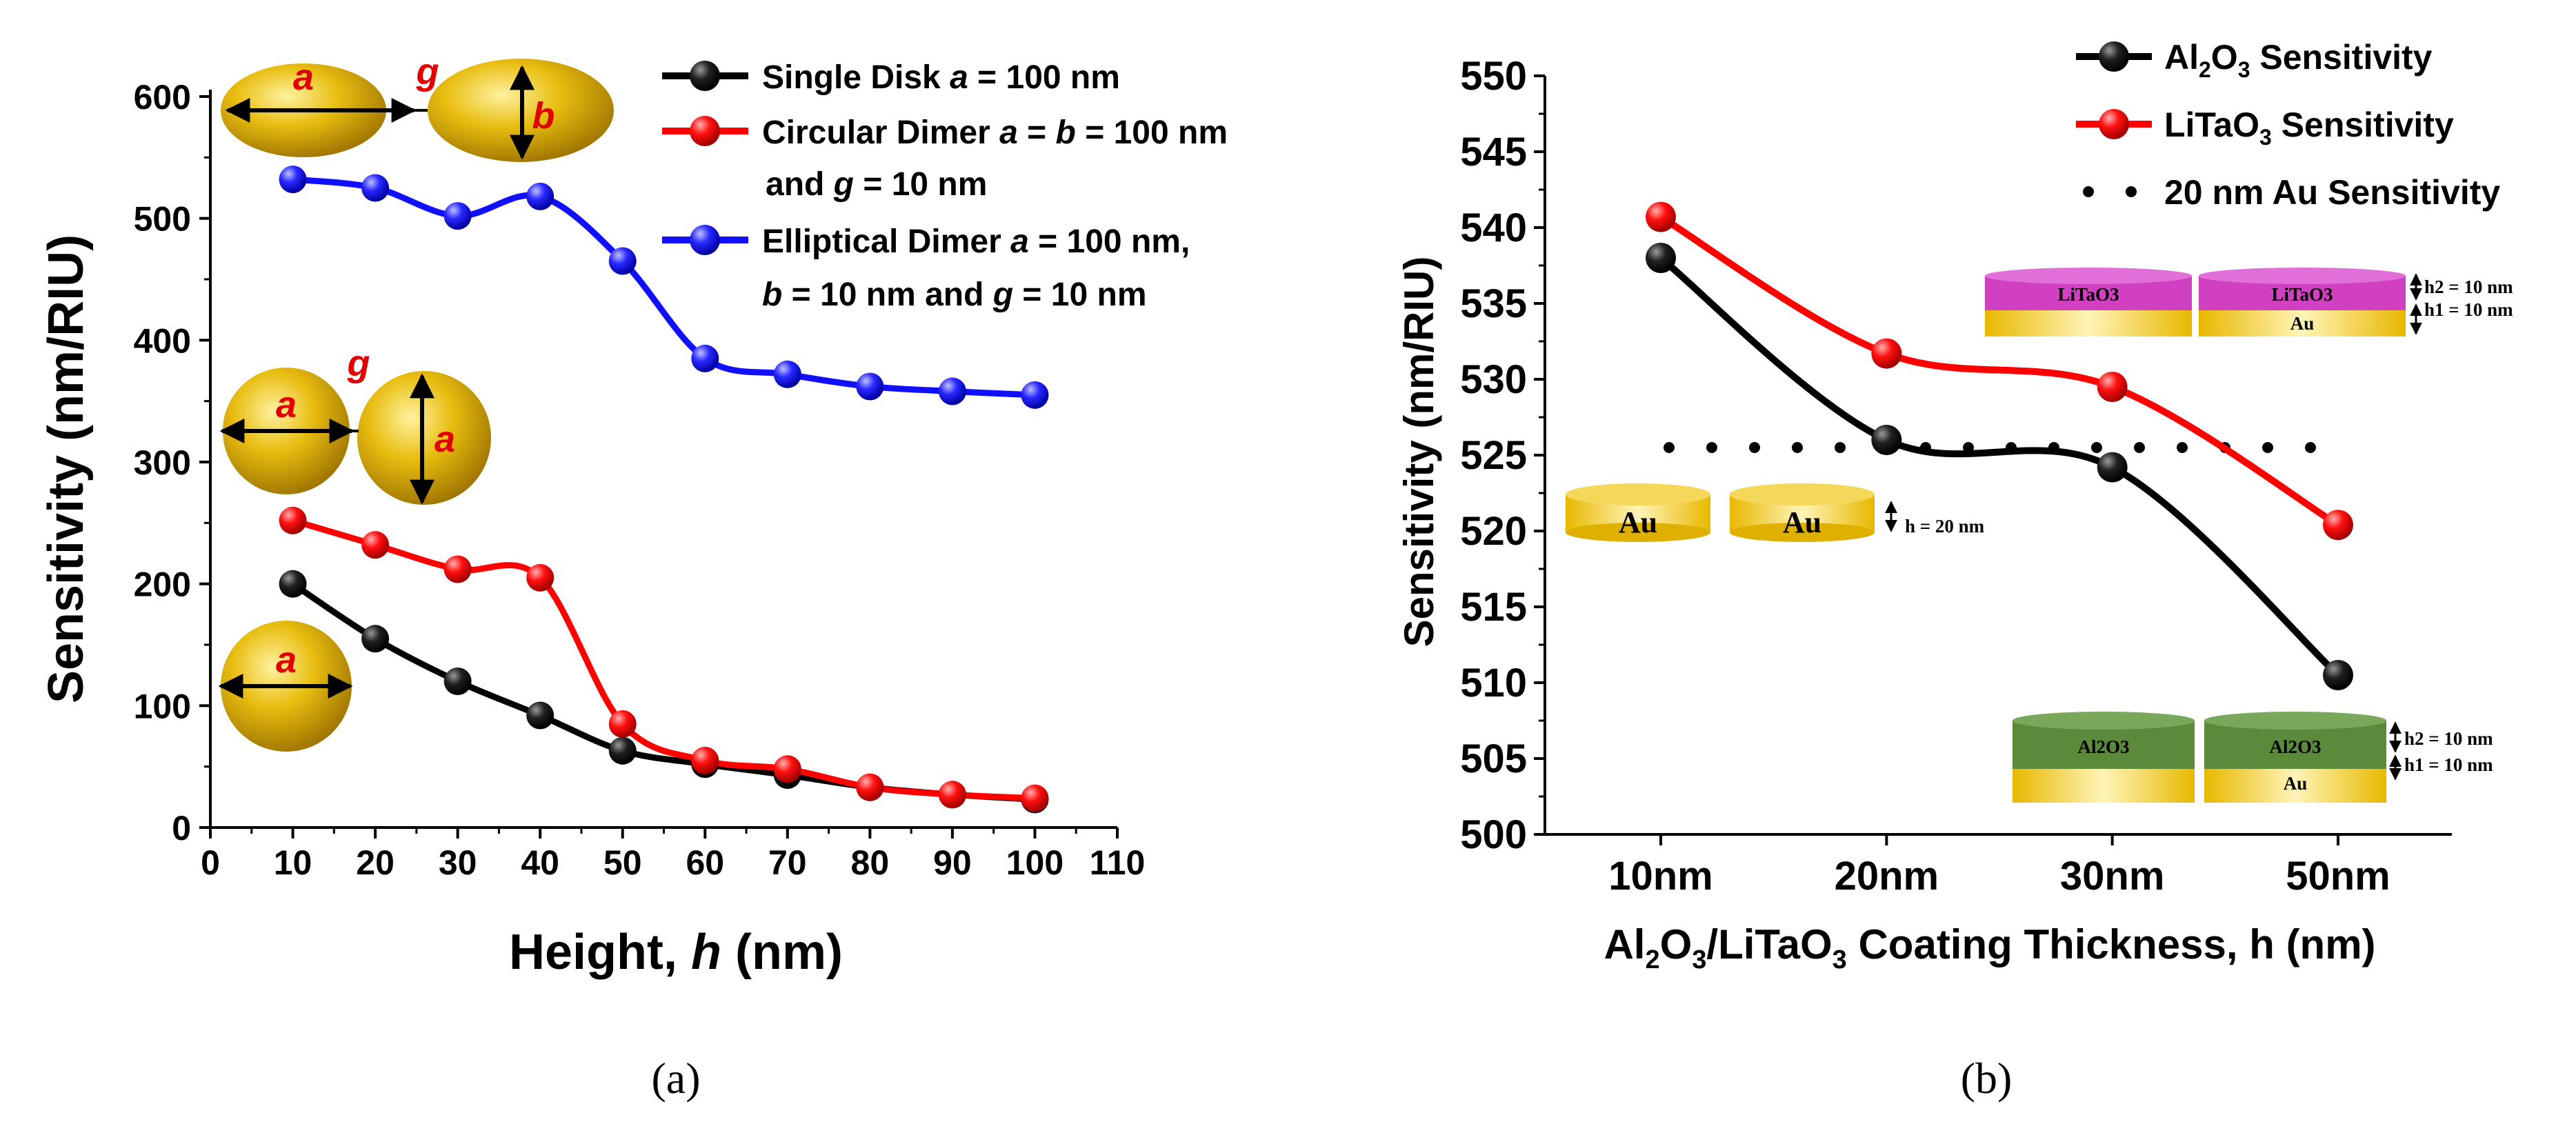 The image size is (2576, 1133). Describe the element at coordinates (954, 295) in the screenshot. I see `legend-a-blue-label-line2: b = 10 nm and g = 10 nm` at that location.